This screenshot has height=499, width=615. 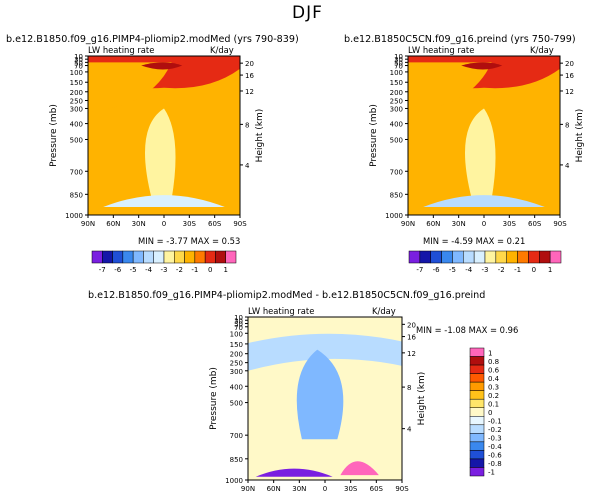 What do you see at coordinates (474, 241) in the screenshot?
I see `min-max-readout: MIN = -4.59 MAX = 0.21` at bounding box center [474, 241].